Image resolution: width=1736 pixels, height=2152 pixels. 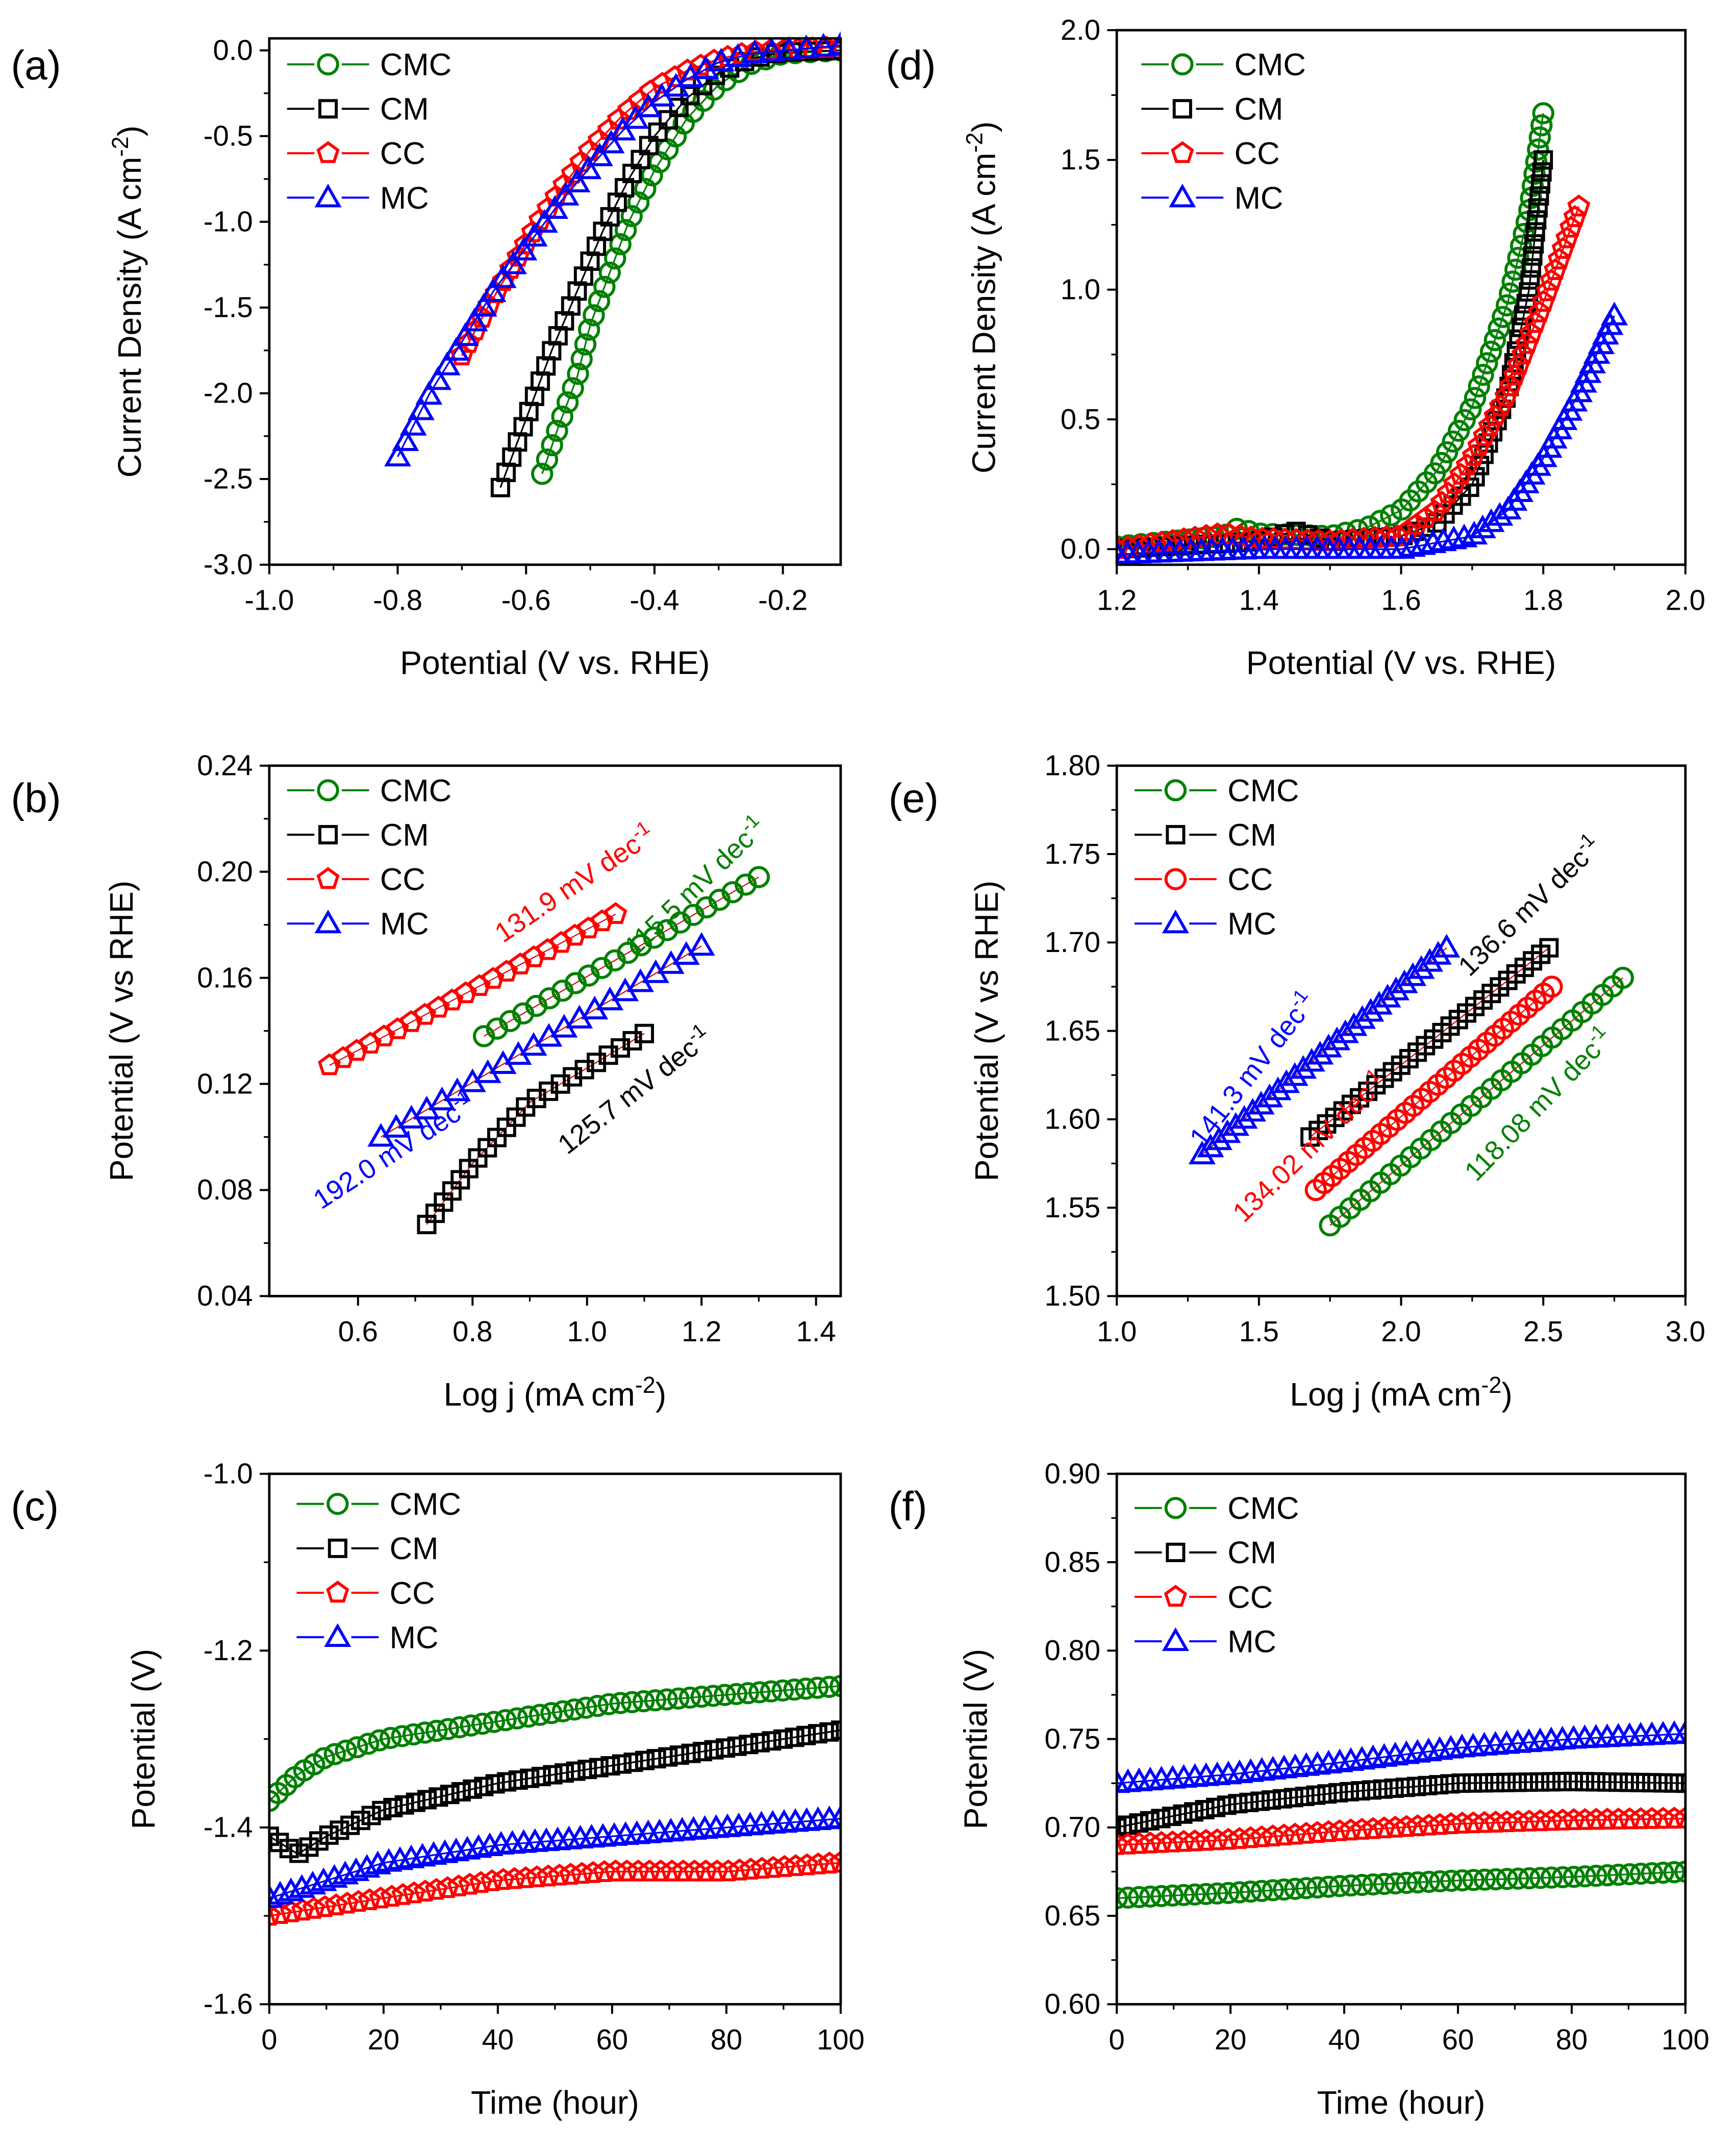 I want to click on y-axis-label-main: Current Density (A cm, so click(x=129, y=317).